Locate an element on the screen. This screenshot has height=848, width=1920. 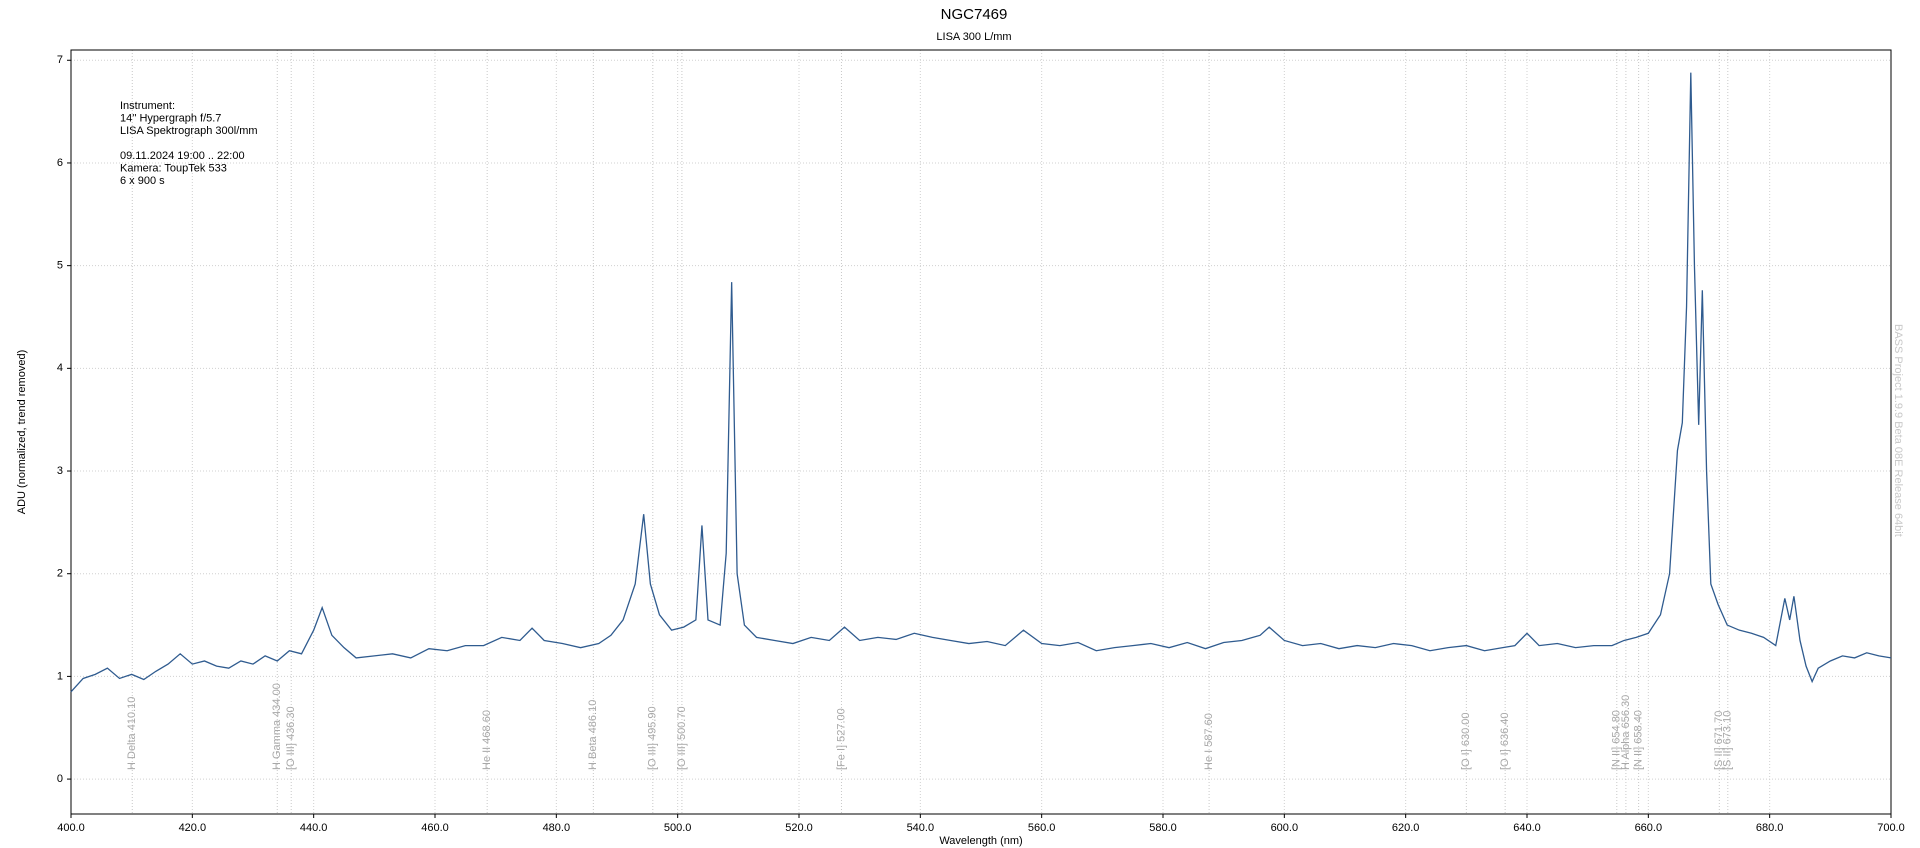
reference-label: [O III] 495.90 is located at coordinates (653, 738).